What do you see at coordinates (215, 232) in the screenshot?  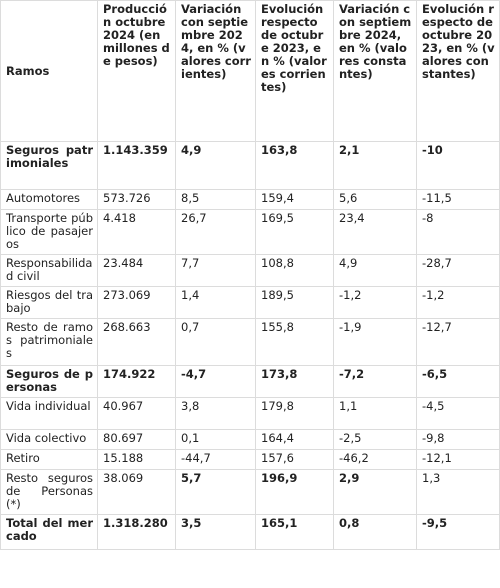 I see `cell-var-sep-corrientes: 26,7` at bounding box center [215, 232].